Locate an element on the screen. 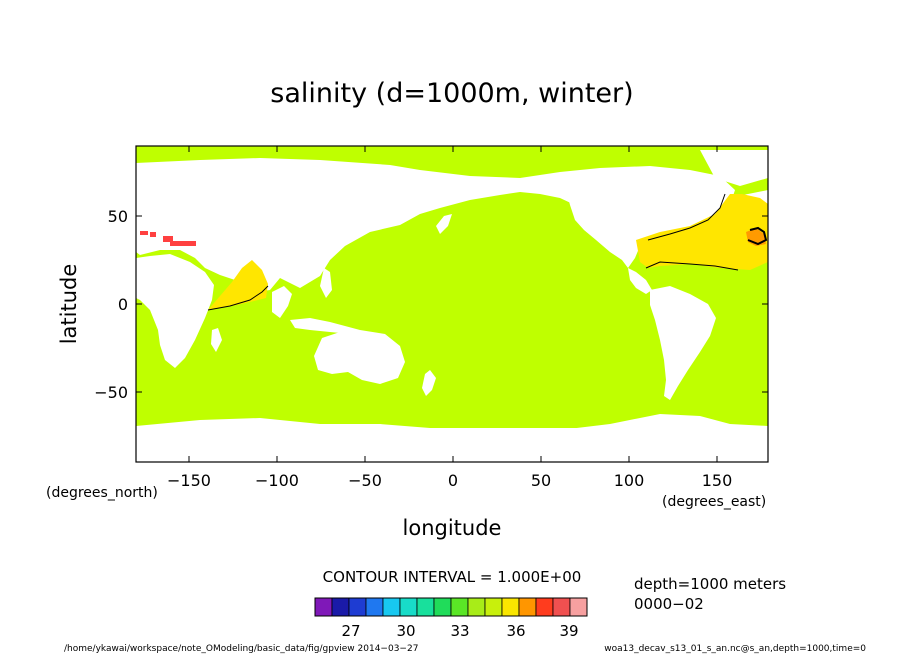 The width and height of the screenshot is (904, 654). colorbar-label: 30 is located at coordinates (405, 631).